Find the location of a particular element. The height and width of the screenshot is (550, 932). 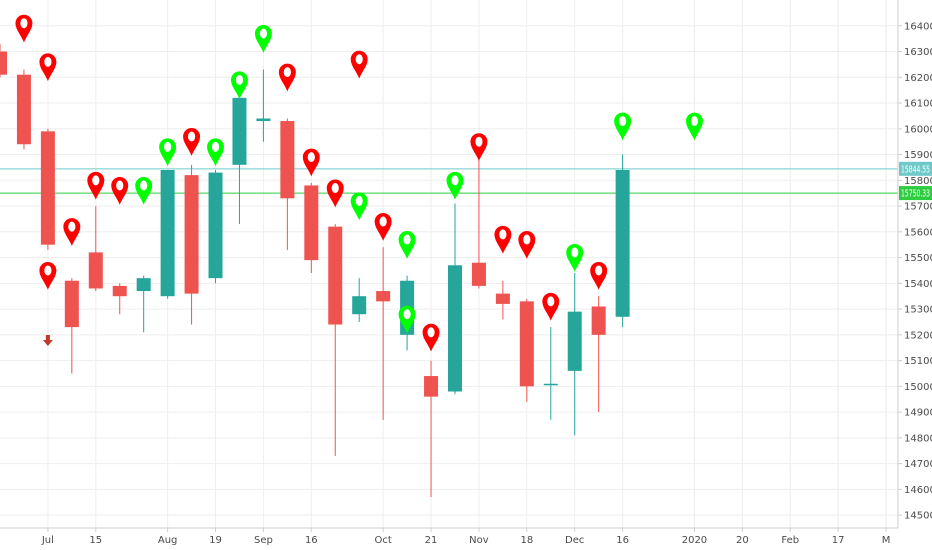

y-tick-label: 16200.00 is located at coordinates (918, 78).